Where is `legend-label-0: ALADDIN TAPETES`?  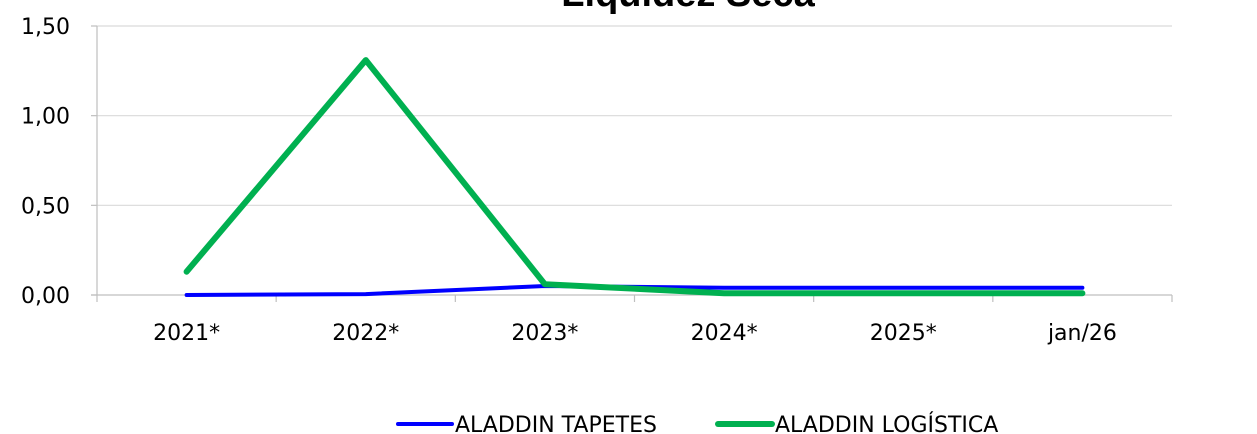 legend-label-0: ALADDIN TAPETES is located at coordinates (556, 423).